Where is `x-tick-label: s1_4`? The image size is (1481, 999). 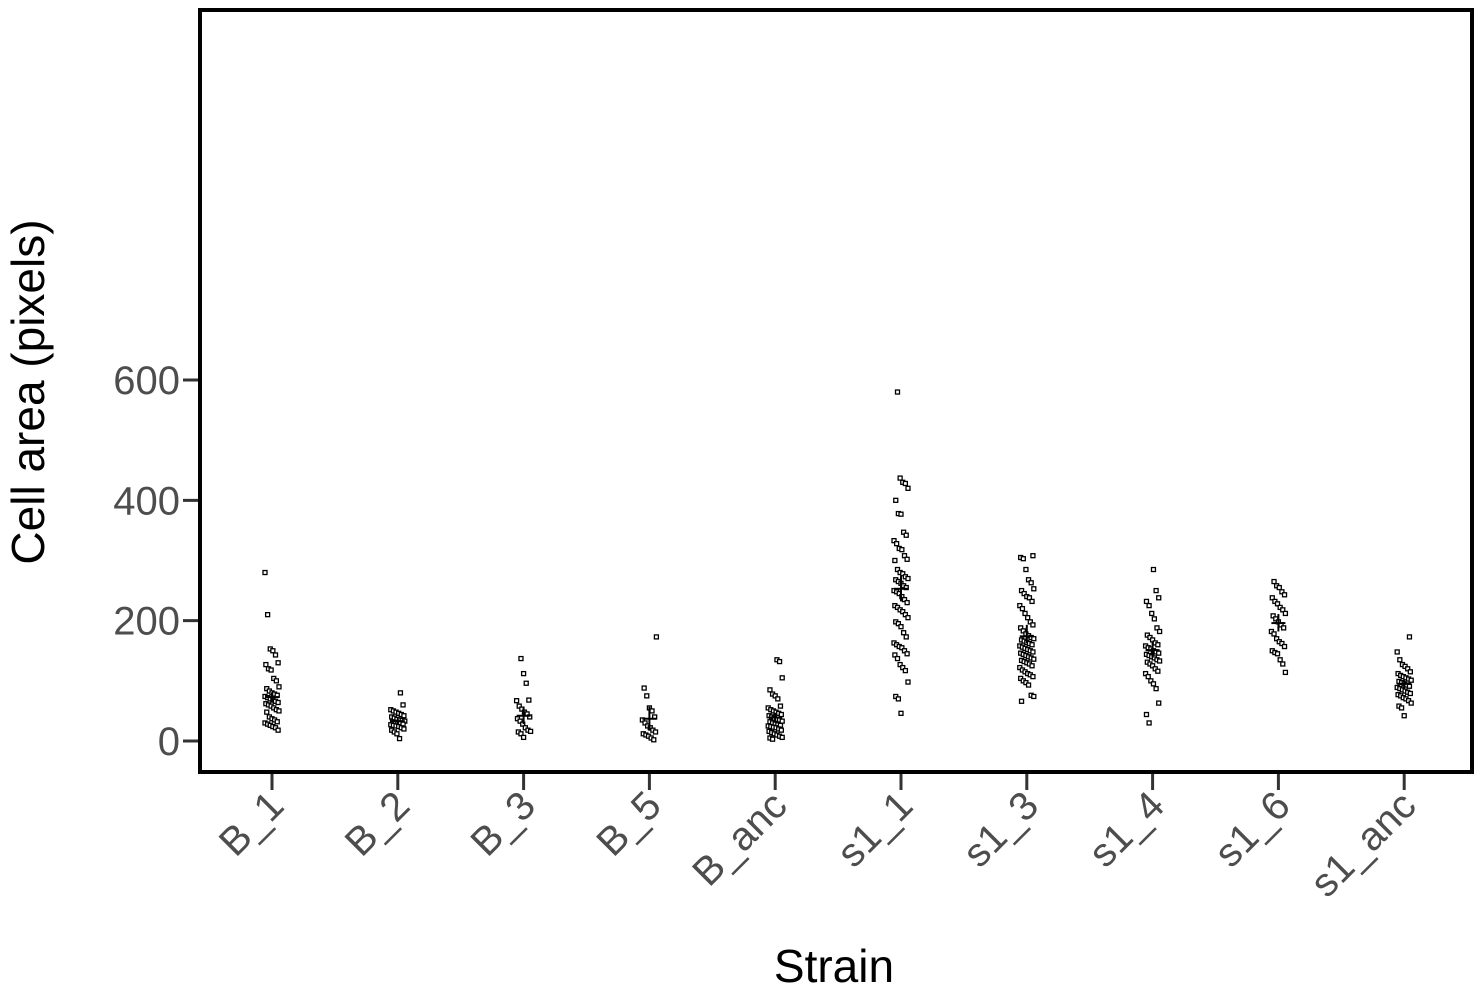
x-tick-label: s1_4 is located at coordinates (1127, 829).